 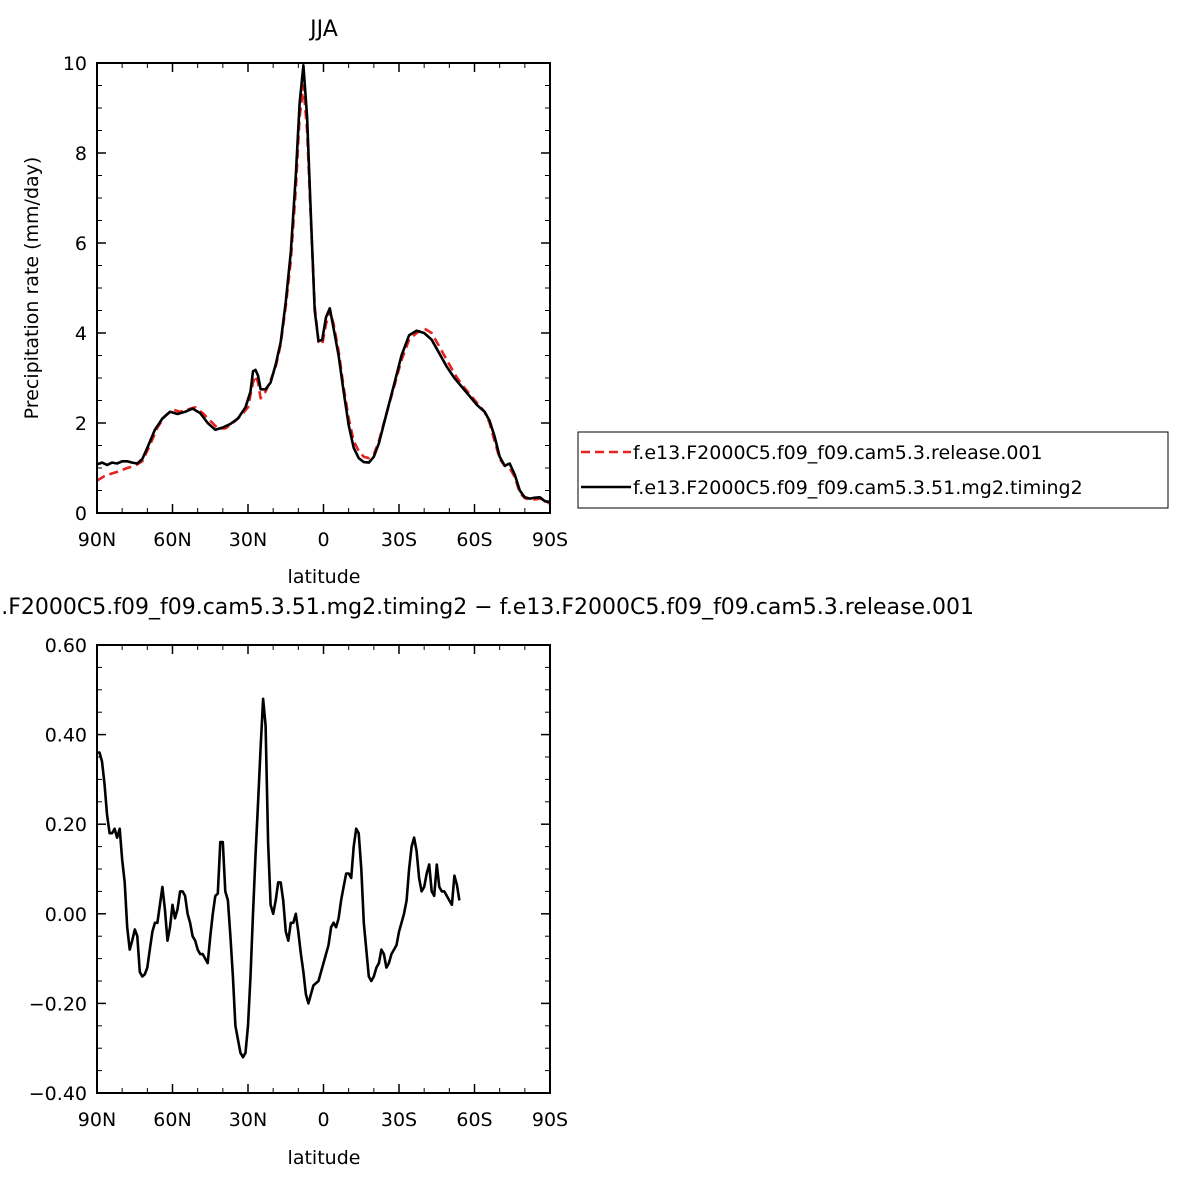 I want to click on y-tick-label: 0, so click(x=81, y=514).